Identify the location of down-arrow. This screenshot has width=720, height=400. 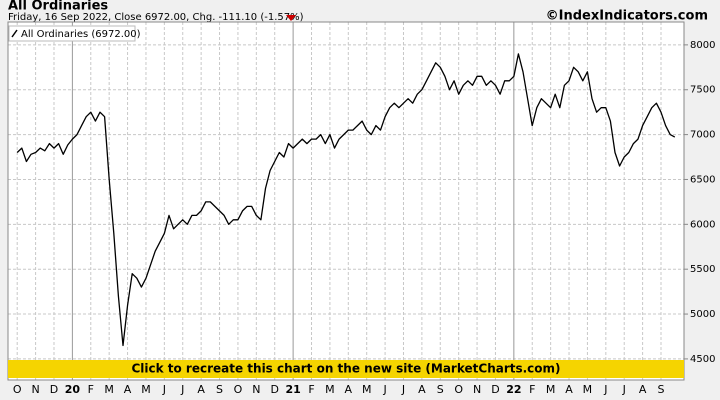
(291, 18).